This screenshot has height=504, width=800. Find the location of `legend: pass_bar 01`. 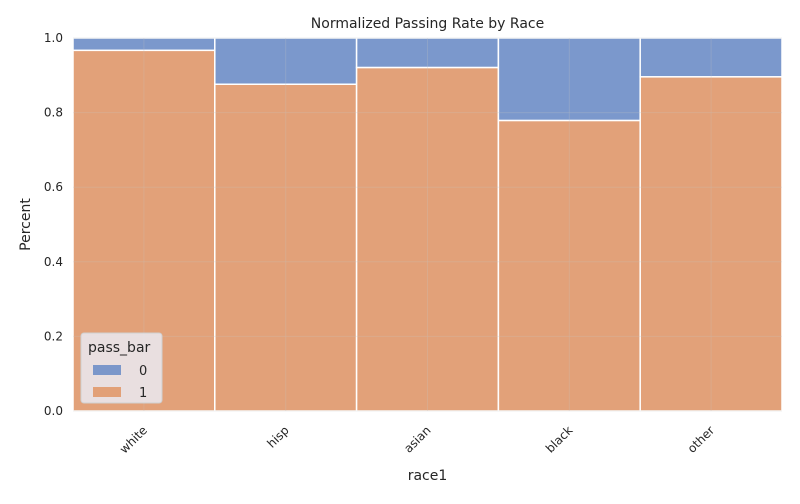

legend: pass_bar 01 is located at coordinates (121, 368).